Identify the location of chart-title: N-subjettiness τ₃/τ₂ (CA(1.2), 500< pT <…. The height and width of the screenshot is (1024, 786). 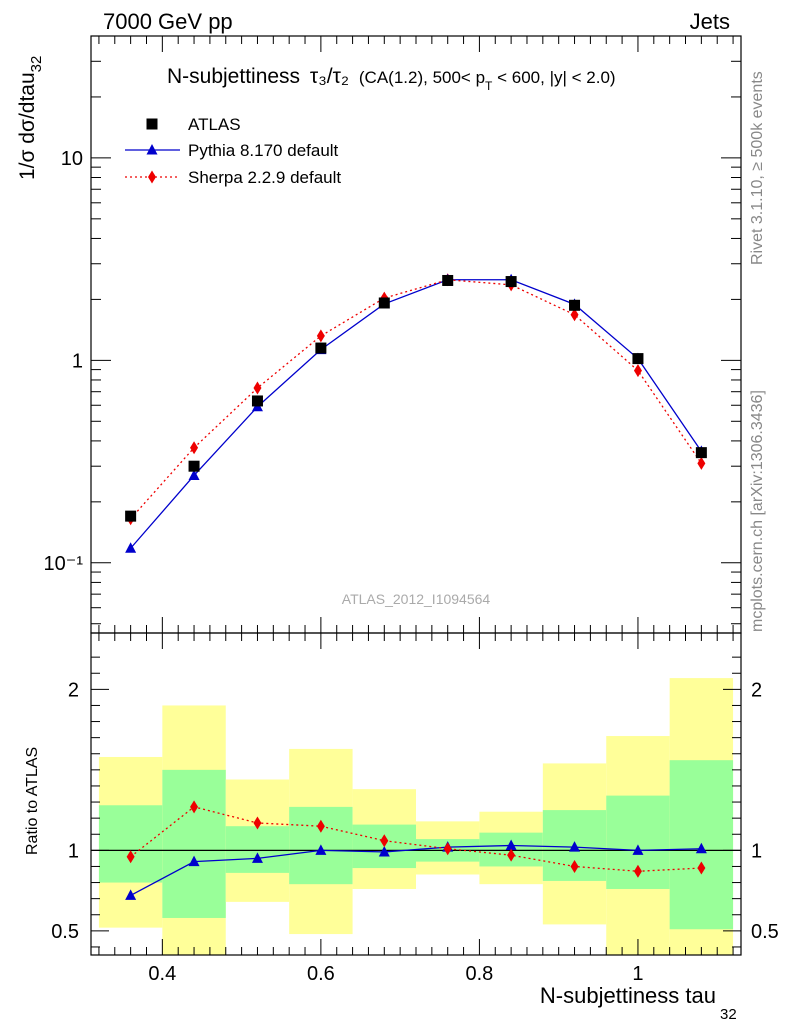
(391, 79).